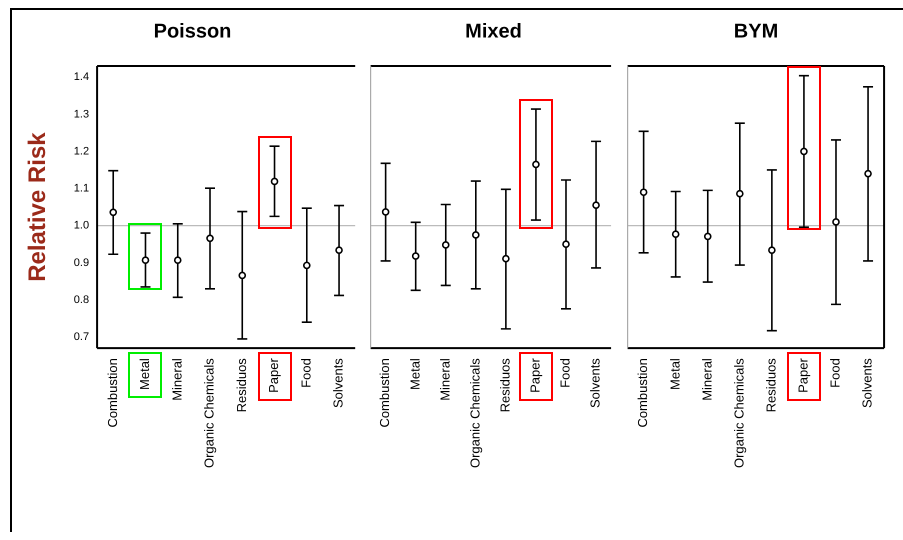 The width and height of the screenshot is (903, 540). I want to click on y-tick-label: 0.7, so click(82, 337).